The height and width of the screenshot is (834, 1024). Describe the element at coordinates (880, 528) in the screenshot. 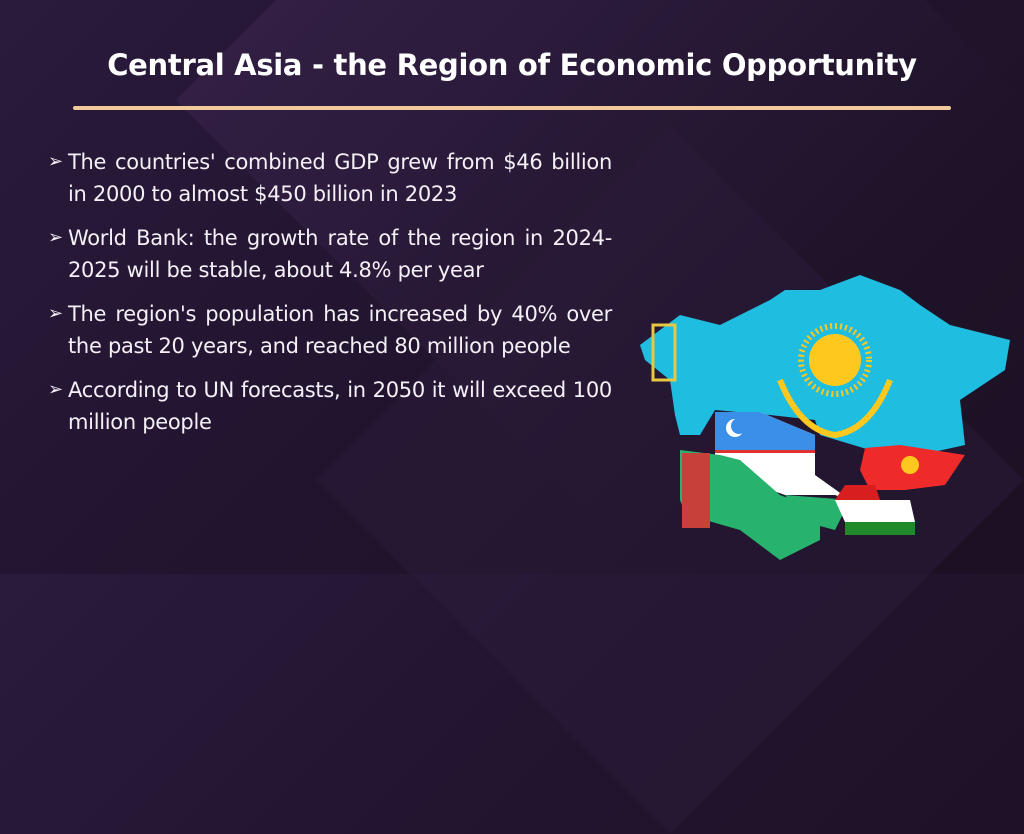

I see `tajikistan-green-band` at that location.